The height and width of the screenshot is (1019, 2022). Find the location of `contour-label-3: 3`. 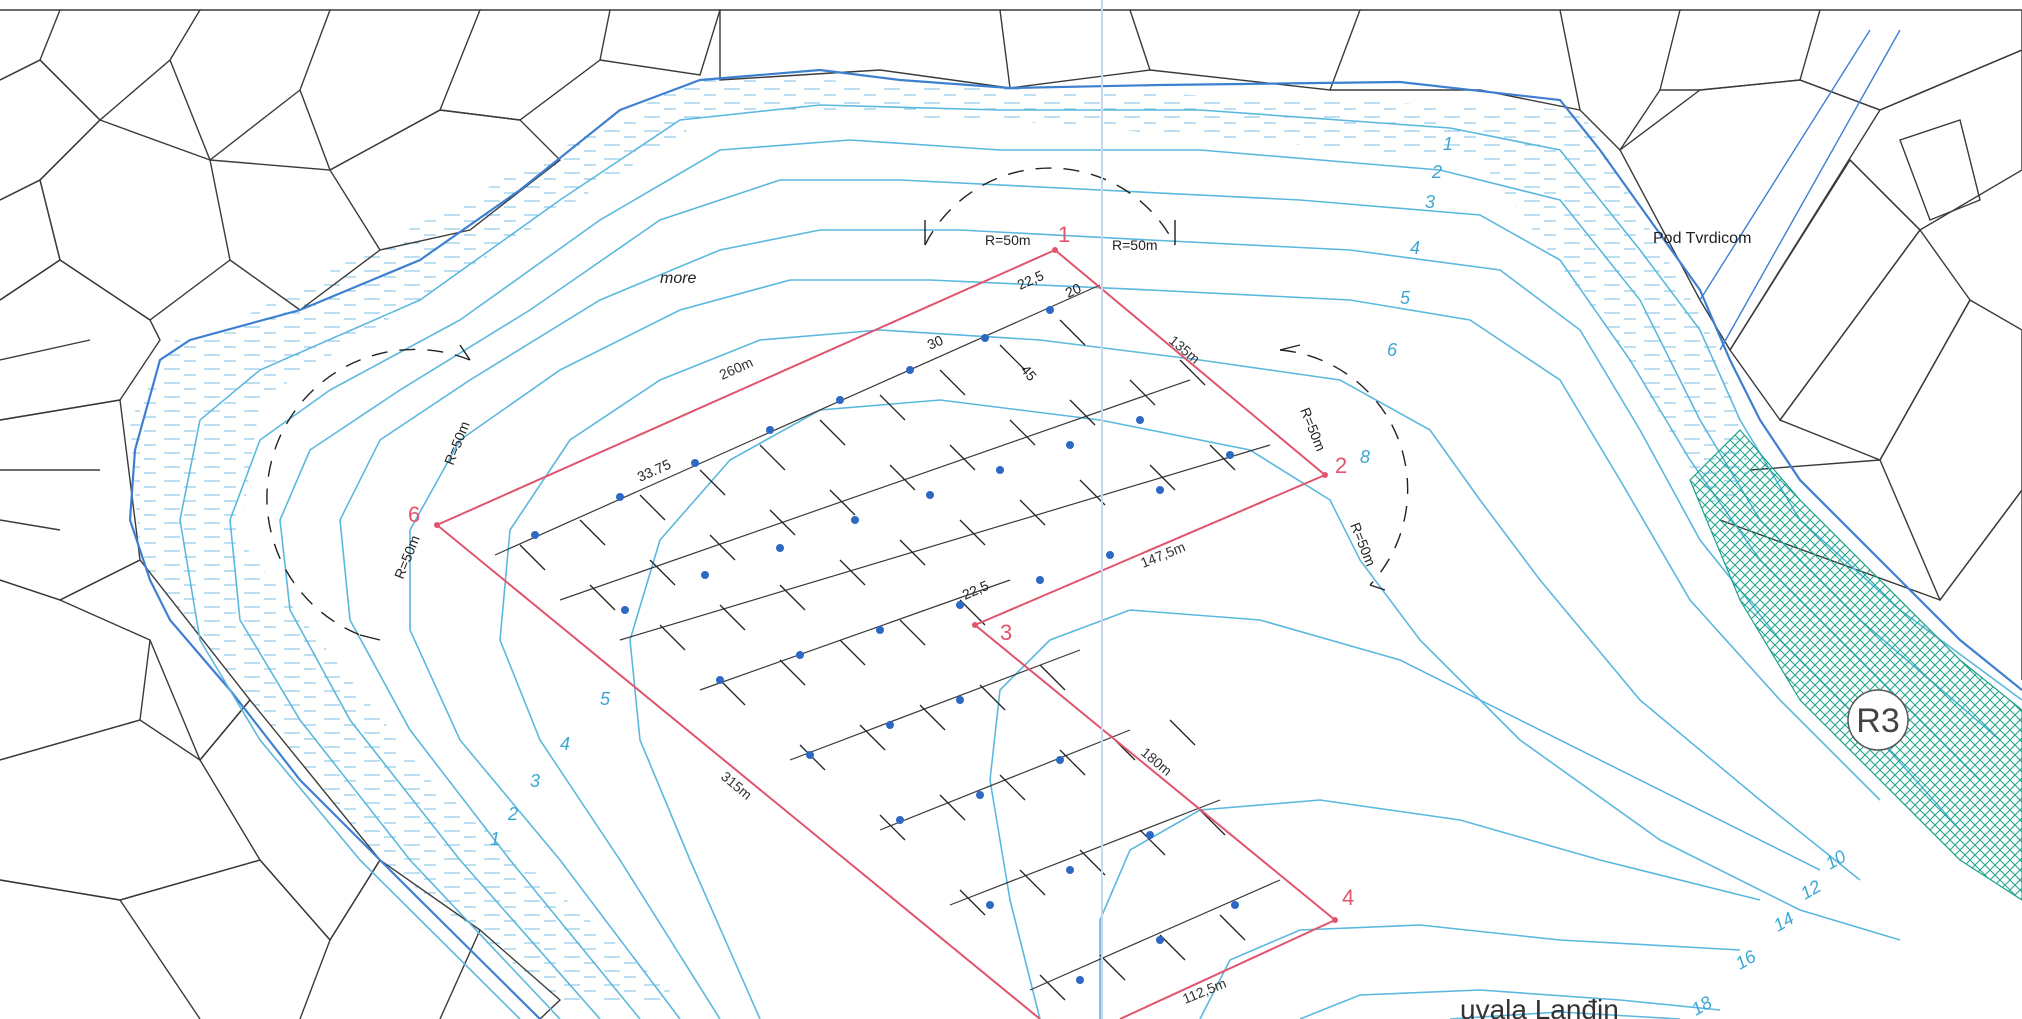

contour-label-3: 3 is located at coordinates (1430, 202).